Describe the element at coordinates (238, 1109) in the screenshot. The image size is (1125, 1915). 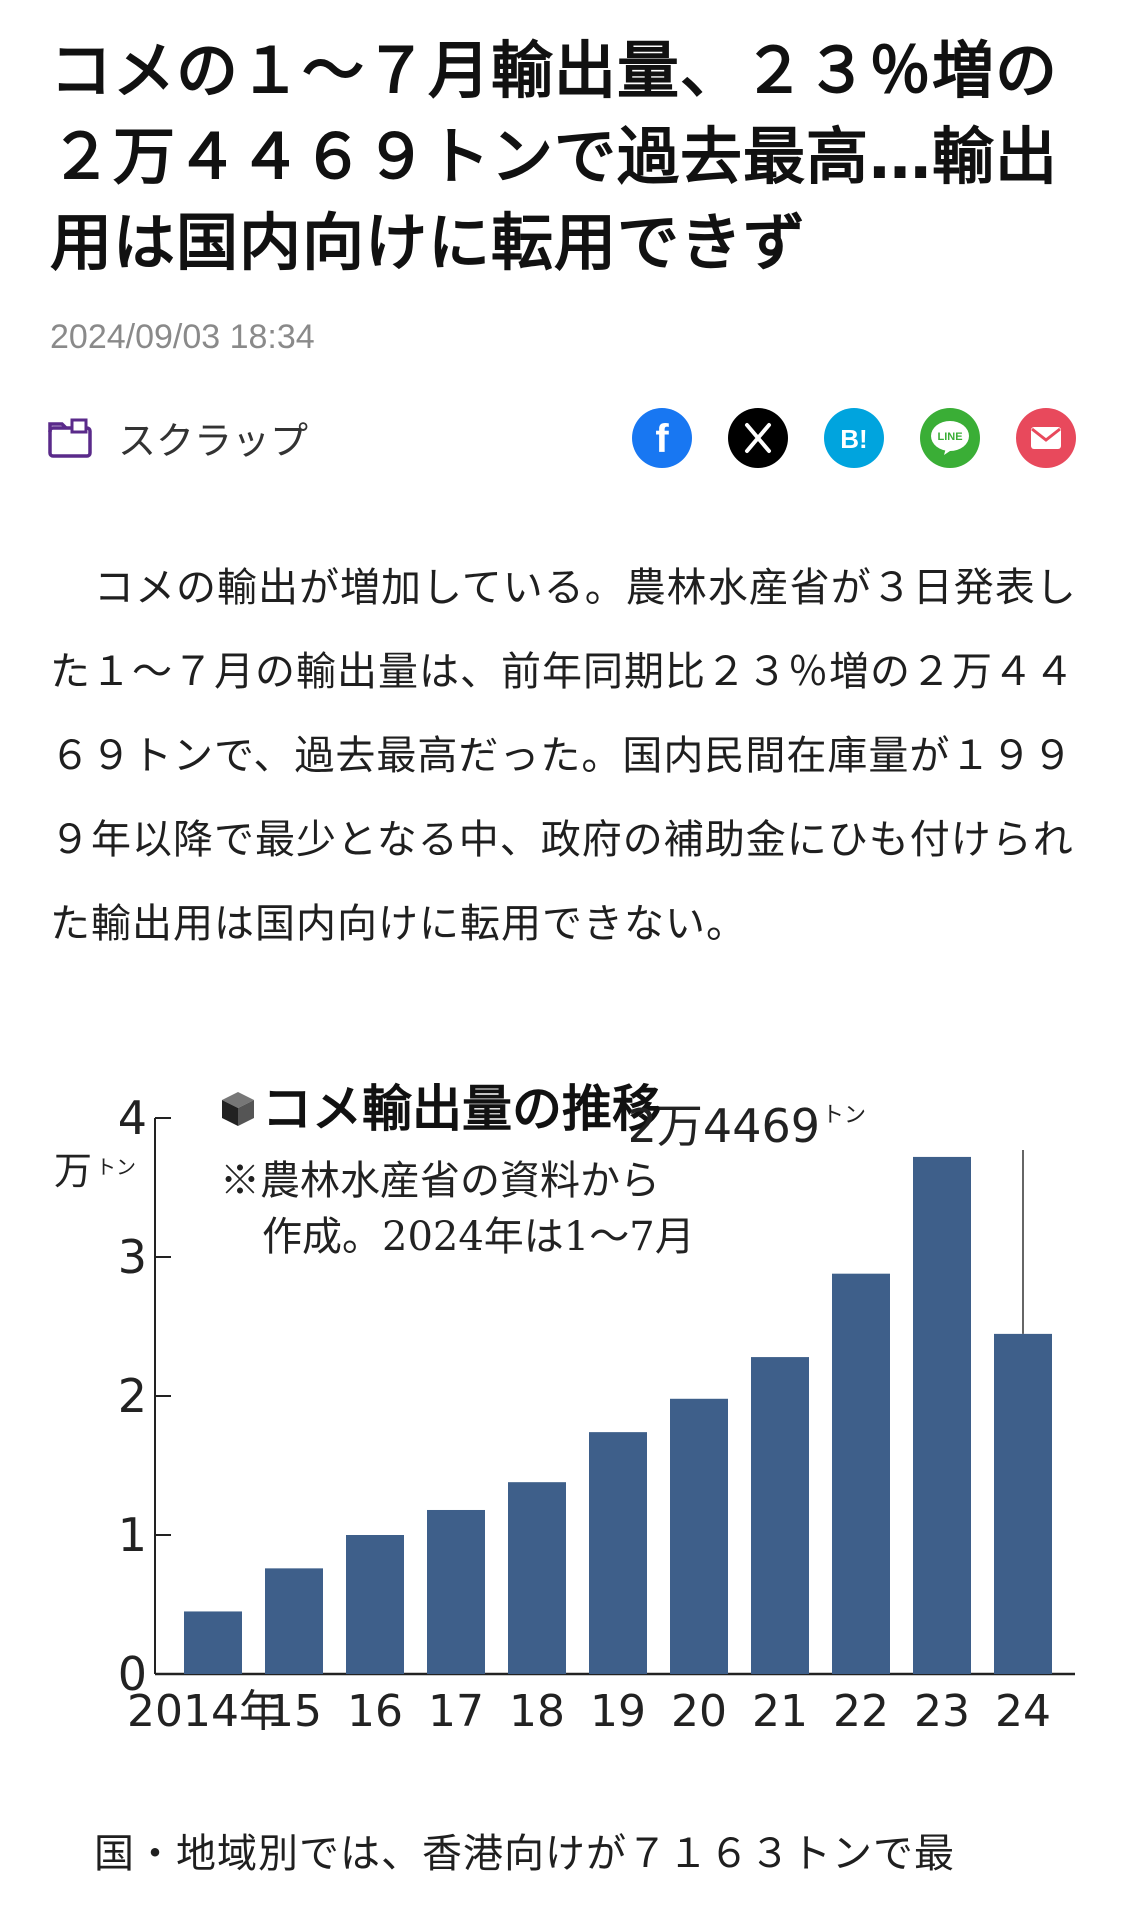
I see `box-icon` at that location.